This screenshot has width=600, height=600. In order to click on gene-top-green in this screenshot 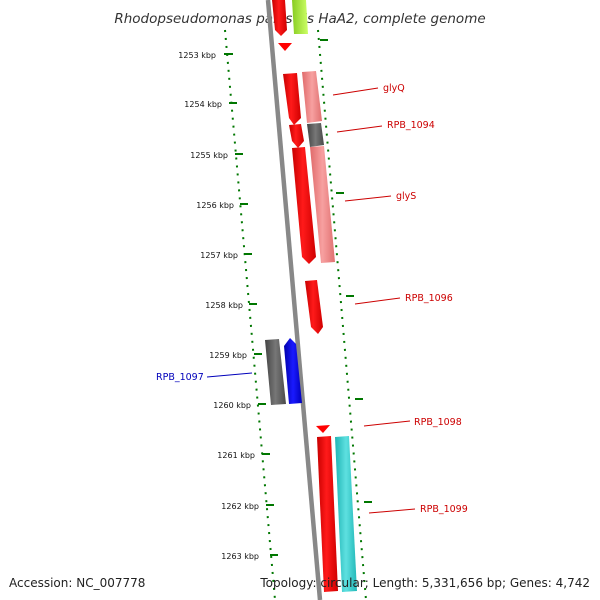, I will do `click(300, 17)`.